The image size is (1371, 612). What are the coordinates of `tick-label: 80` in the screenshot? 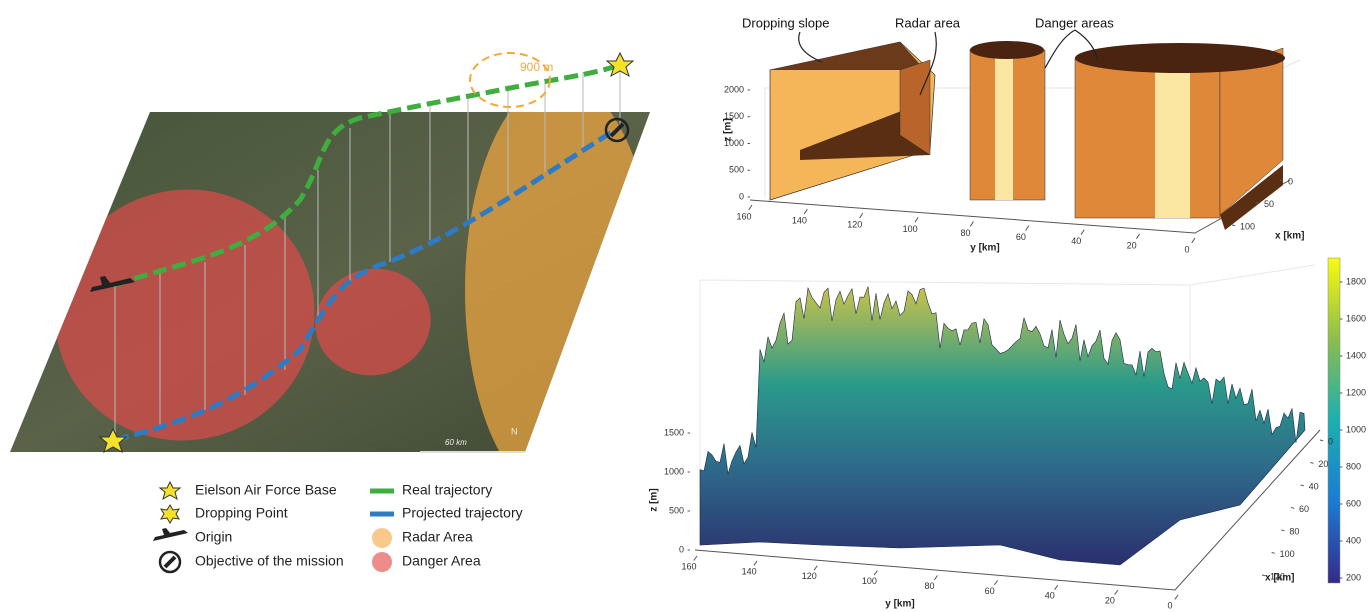 It's located at (929, 586).